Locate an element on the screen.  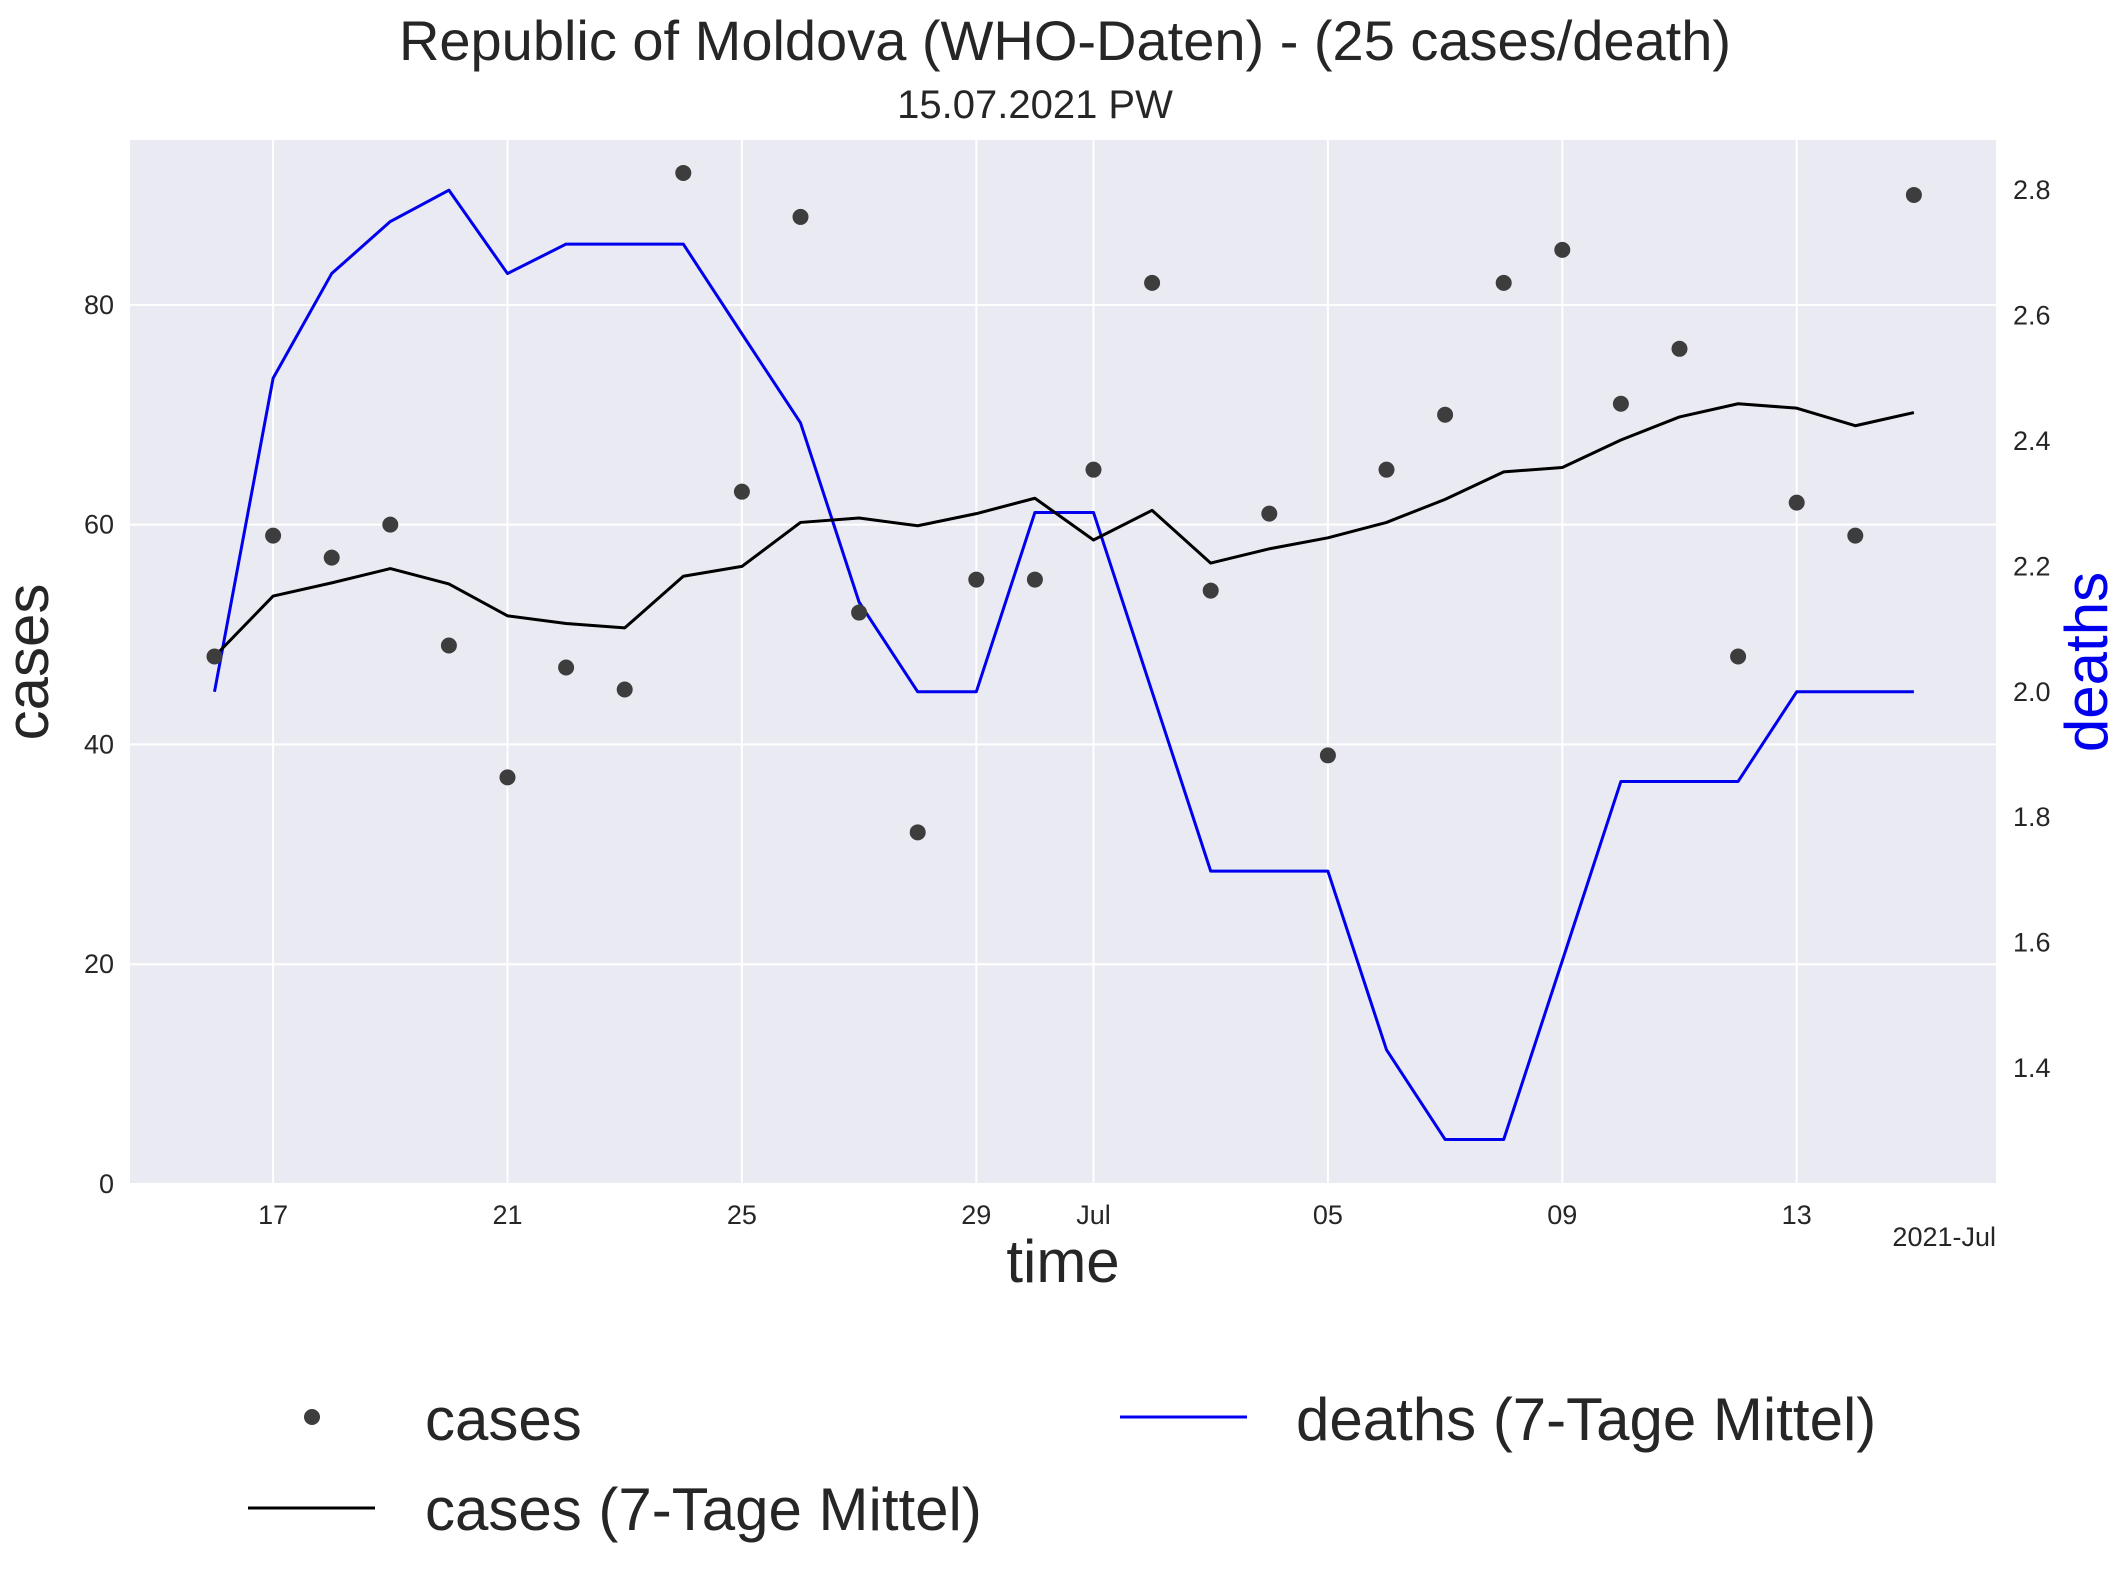
y-axis-label-left: cases is located at coordinates (30, 662).